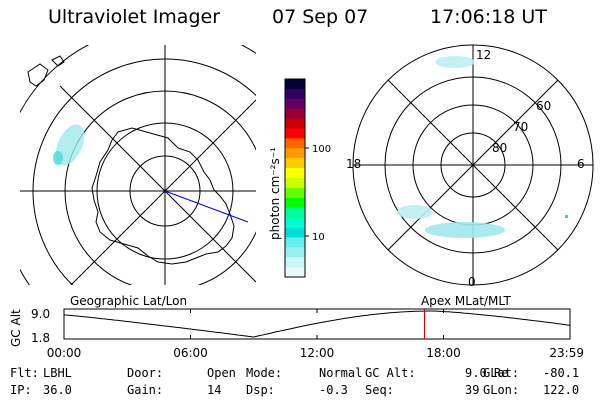 Image resolution: width=600 pixels, height=400 pixels. I want to click on colorbar-unit-label: photon cm⁻²s⁻¹, so click(275, 193).